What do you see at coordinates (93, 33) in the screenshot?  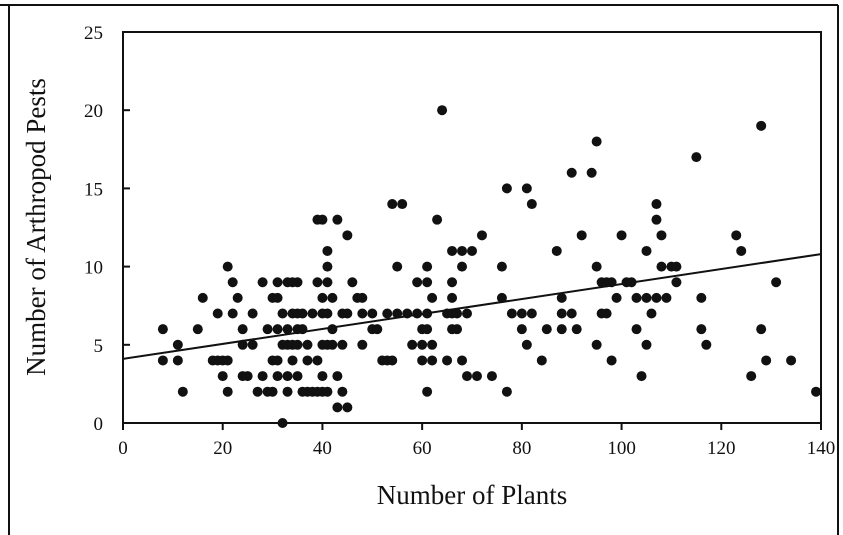 I see `y-tick-label: 25` at bounding box center [93, 33].